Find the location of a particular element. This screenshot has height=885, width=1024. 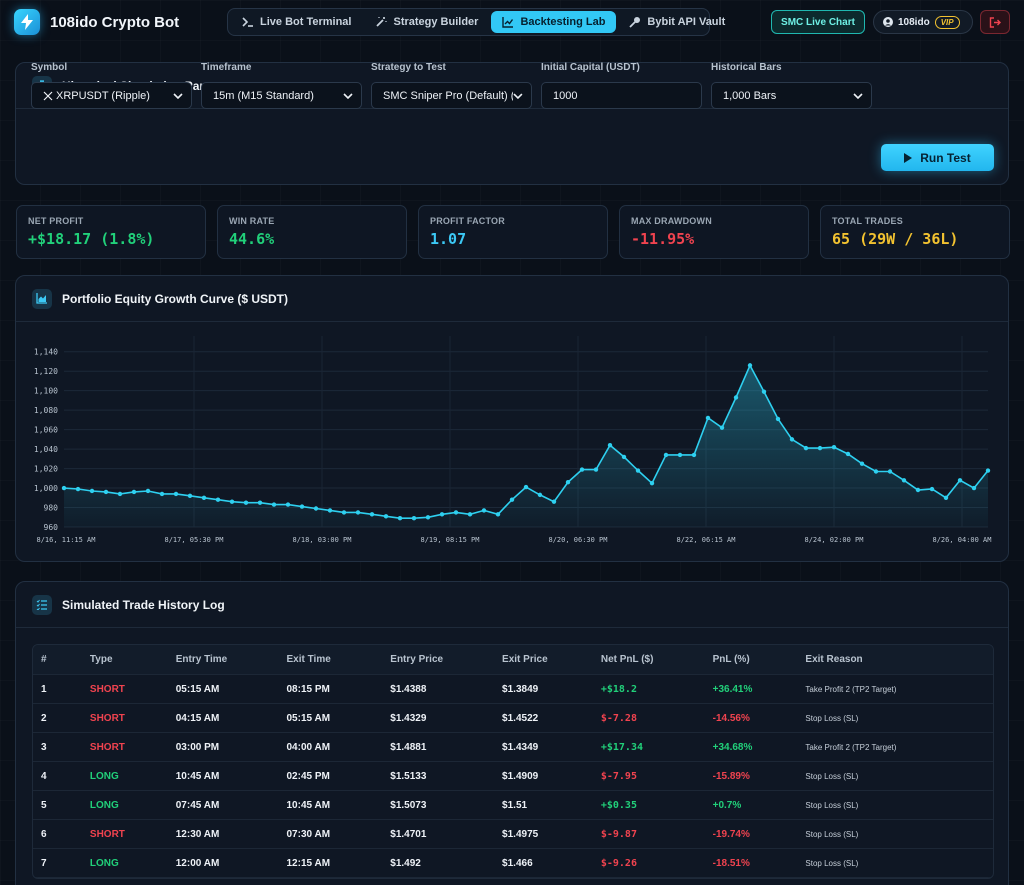

col-type: Type is located at coordinates (101, 659).